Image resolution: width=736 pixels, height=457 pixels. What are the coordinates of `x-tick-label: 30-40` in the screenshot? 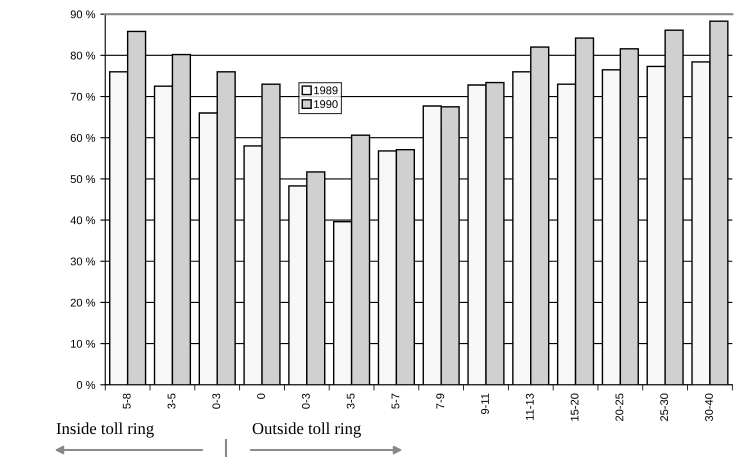 It's located at (709, 408).